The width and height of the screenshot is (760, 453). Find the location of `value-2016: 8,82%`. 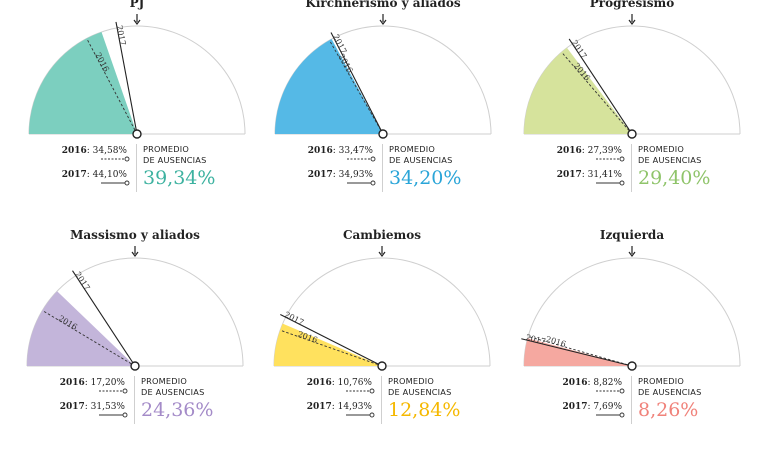

value-2016: 8,82% is located at coordinates (607, 383).